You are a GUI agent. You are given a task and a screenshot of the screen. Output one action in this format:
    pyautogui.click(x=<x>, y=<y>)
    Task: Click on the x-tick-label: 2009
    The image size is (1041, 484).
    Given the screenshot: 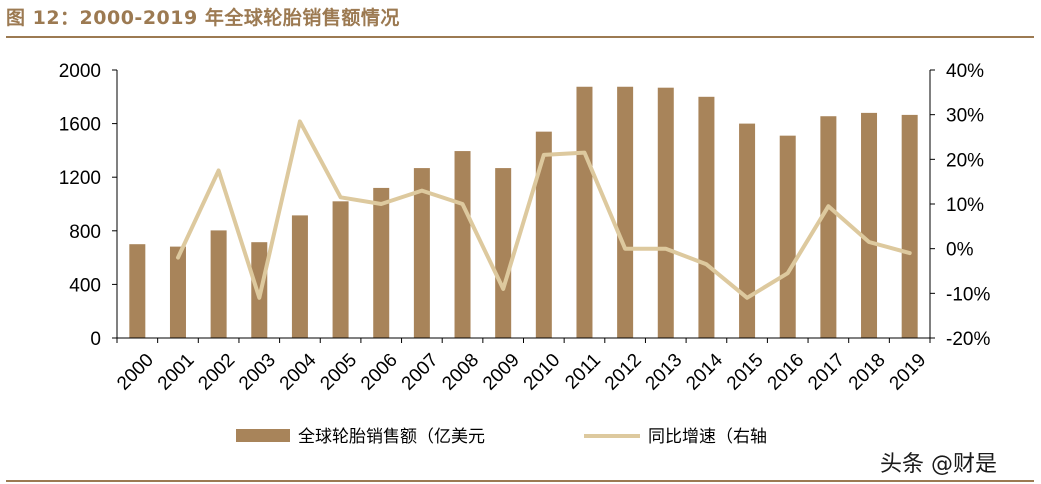 What is the action you would take?
    pyautogui.click(x=501, y=372)
    